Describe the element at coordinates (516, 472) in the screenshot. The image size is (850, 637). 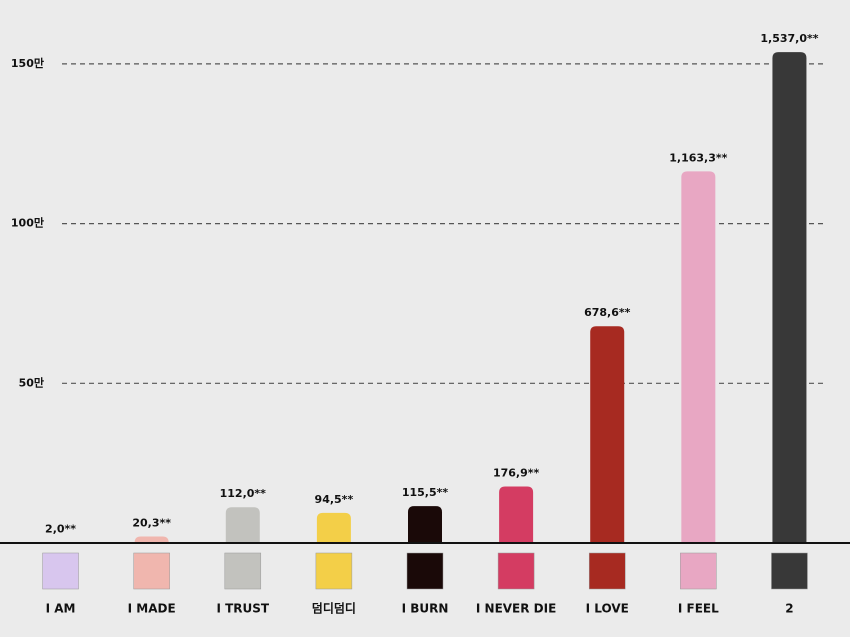
I see `value-label: 176,9**` at that location.